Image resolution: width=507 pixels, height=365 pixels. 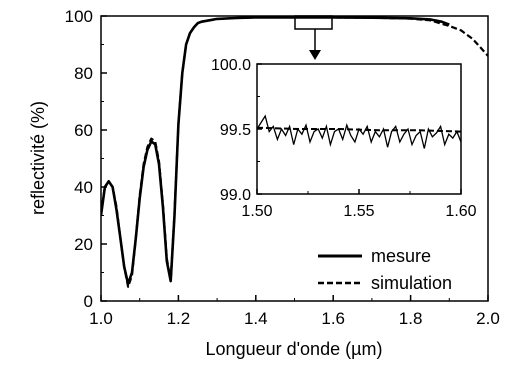 What do you see at coordinates (235, 130) in the screenshot?
I see `inset-y-tick-label: 99.5` at bounding box center [235, 130].